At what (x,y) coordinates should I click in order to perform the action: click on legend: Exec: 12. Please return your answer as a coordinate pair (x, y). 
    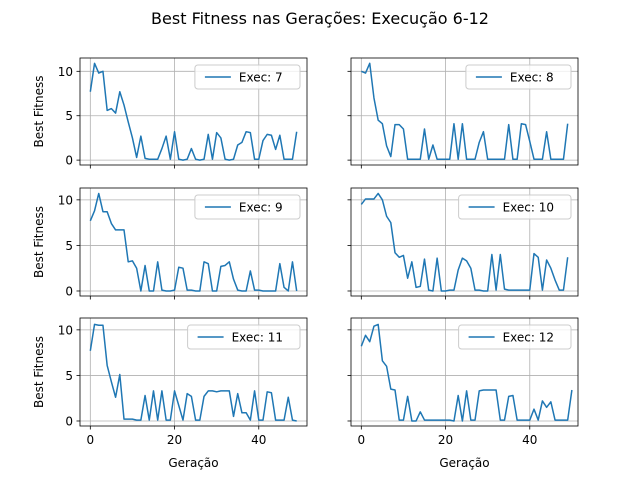
    Looking at the image, I should click on (515, 337).